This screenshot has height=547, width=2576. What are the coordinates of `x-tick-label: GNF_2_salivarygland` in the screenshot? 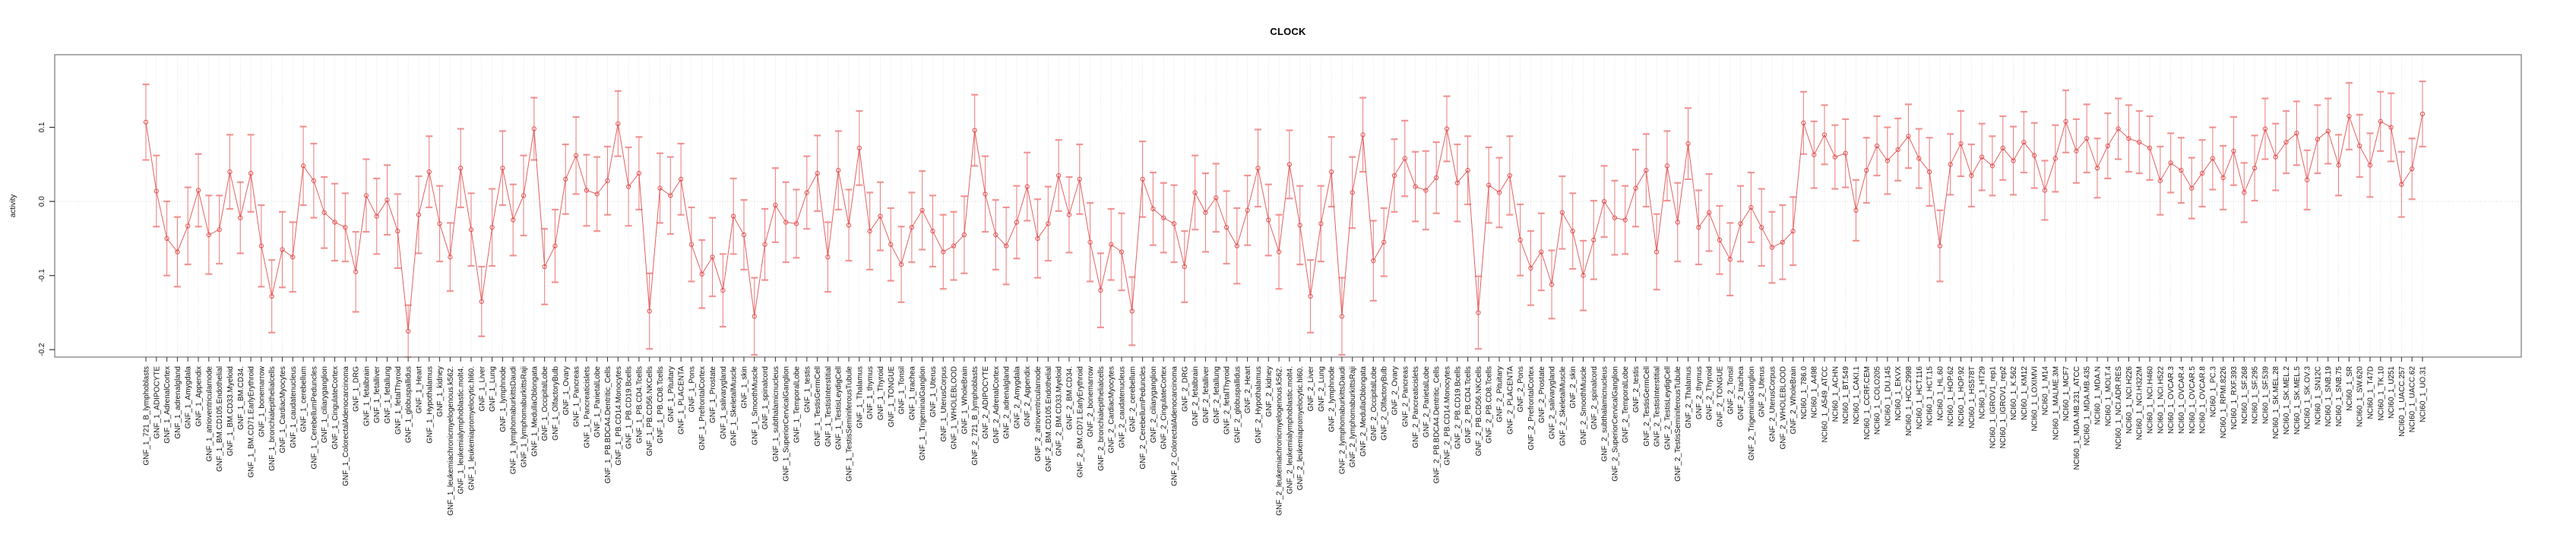 It's located at (1553, 402).